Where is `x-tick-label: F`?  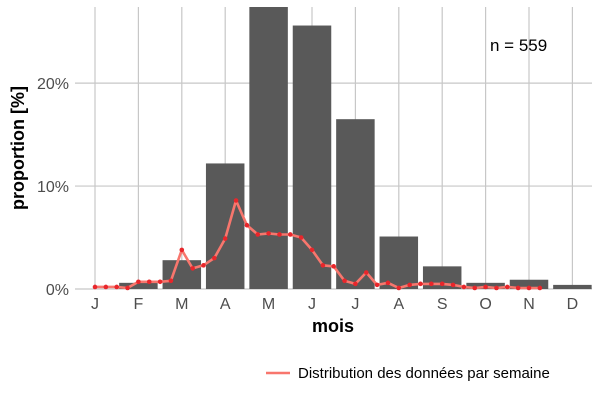
x-tick-label: F is located at coordinates (139, 304).